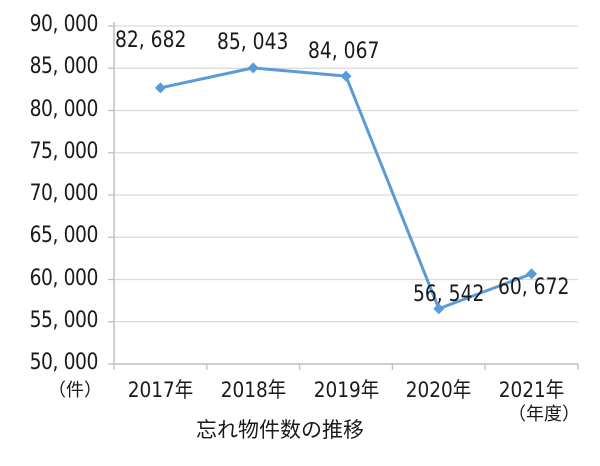 The height and width of the screenshot is (466, 600). I want to click on x-tick-label: 2020年, so click(439, 390).